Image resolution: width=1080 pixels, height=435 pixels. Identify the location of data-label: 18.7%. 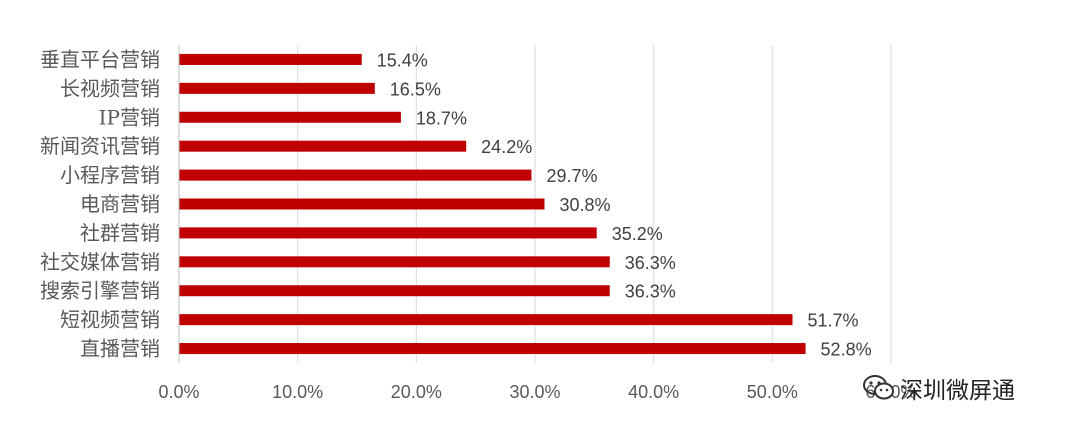
(441, 118).